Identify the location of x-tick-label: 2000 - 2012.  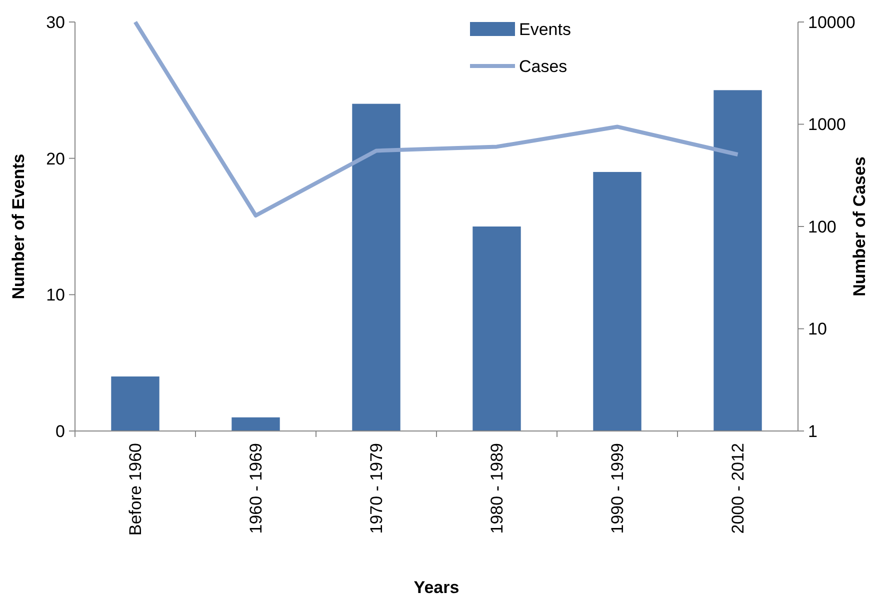
(738, 488).